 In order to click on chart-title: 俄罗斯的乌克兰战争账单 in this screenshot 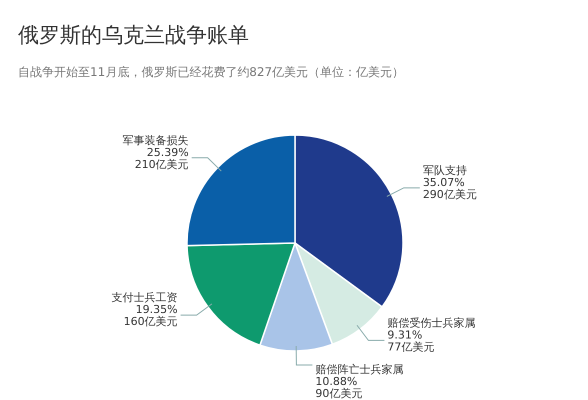, I will do `click(133, 35)`.